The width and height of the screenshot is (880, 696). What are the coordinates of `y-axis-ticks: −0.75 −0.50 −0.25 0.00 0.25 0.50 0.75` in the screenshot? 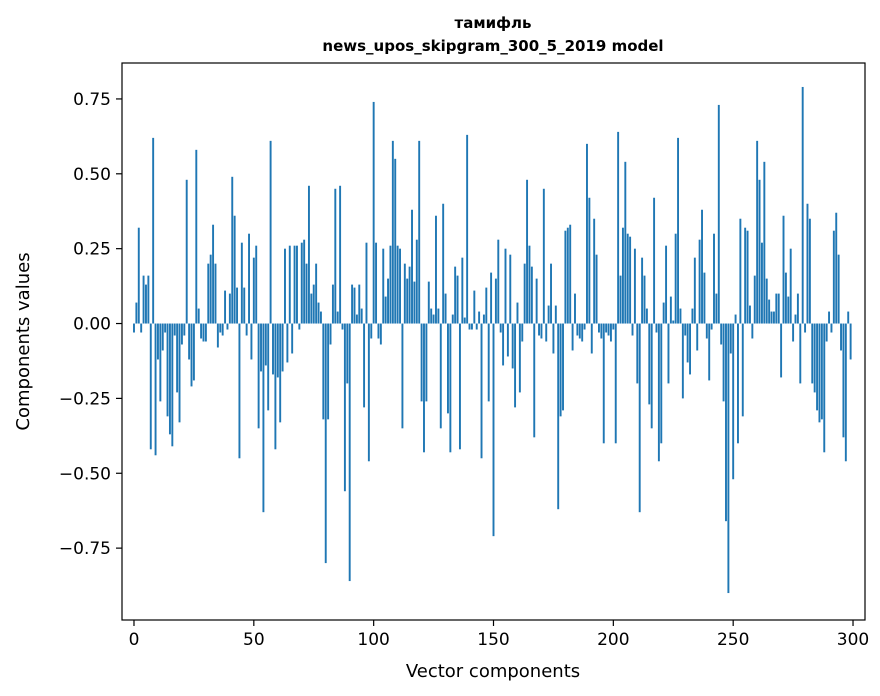 It's located at (90, 324).